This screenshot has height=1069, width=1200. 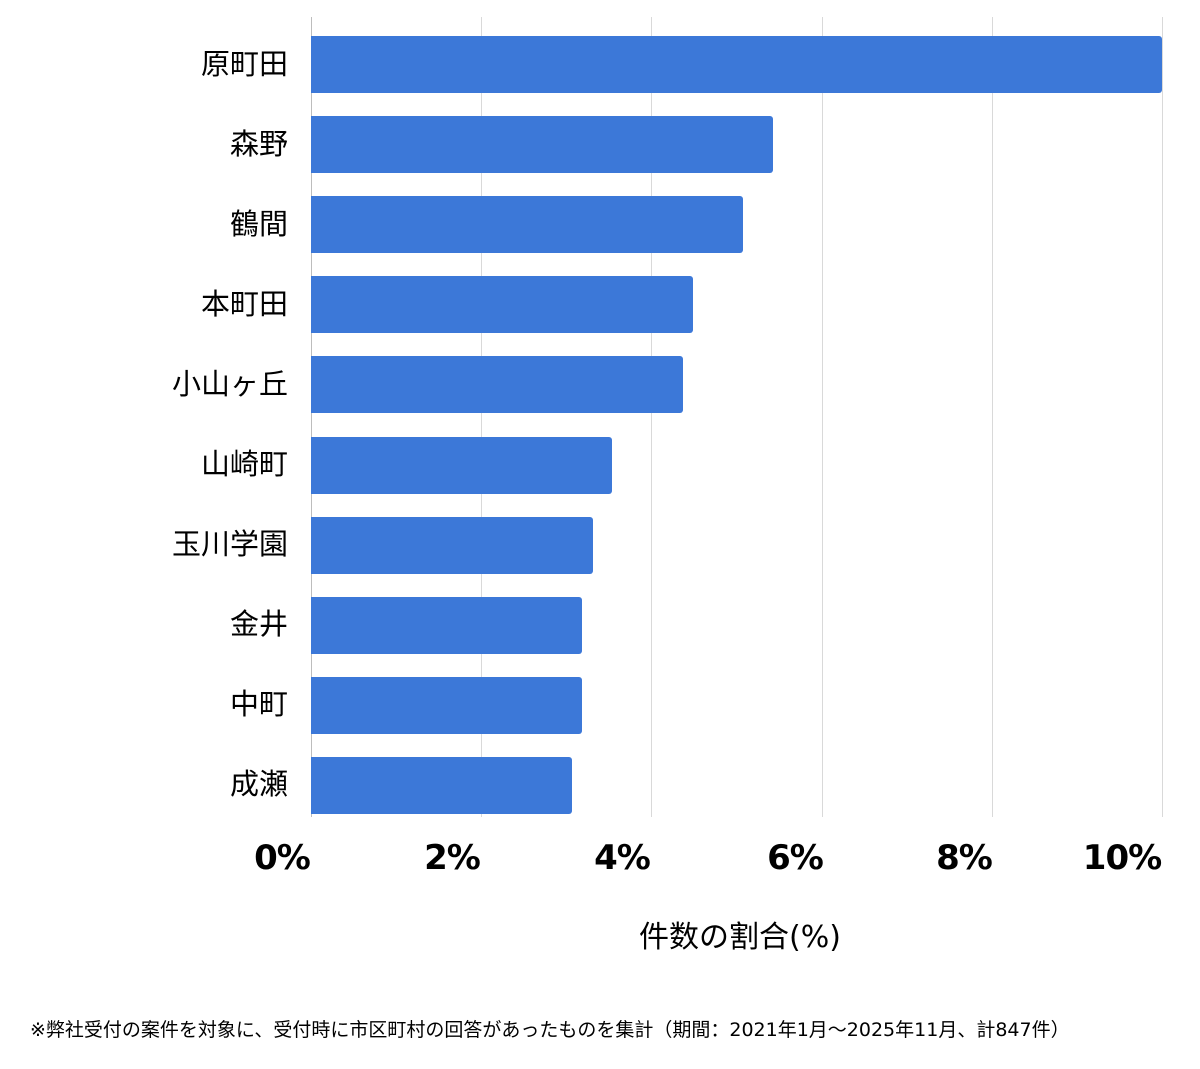 I want to click on category-label: 玉川学園, so click(x=229, y=544).